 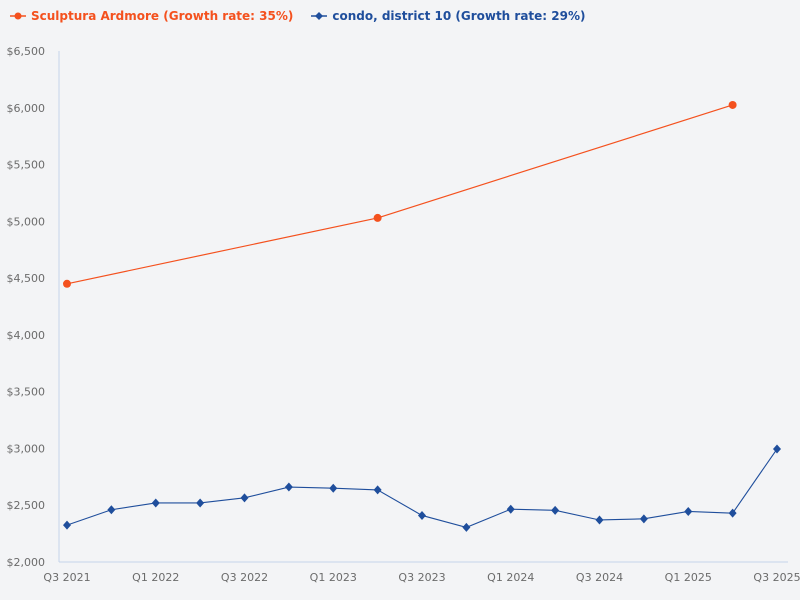 I want to click on x-tick-label: Q3 2021, so click(x=66, y=577).